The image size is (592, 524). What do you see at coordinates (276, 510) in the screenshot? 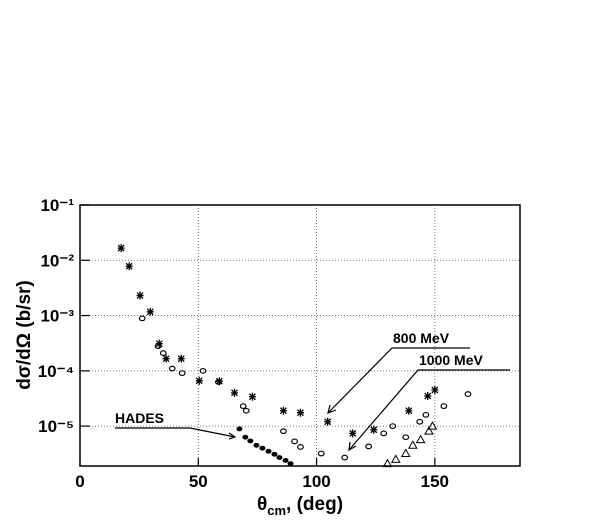
I see `x-label-part: cm` at bounding box center [276, 510].